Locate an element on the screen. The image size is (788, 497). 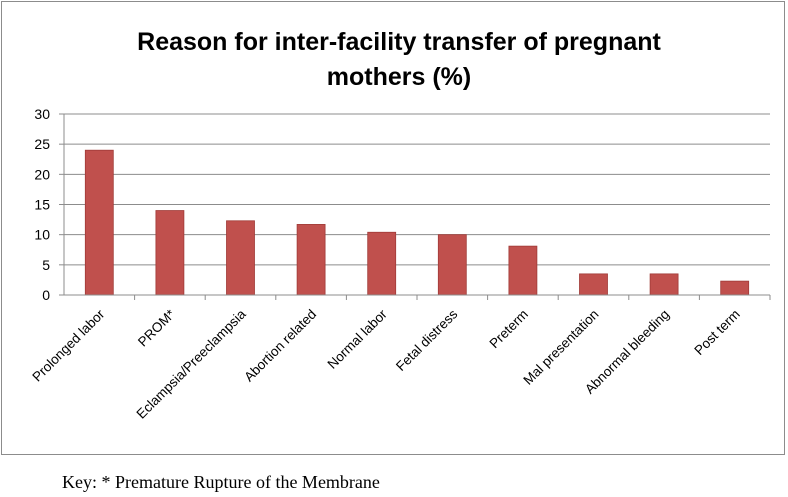
y-tick-labels: 0 5 10 15 20 25 30 is located at coordinates (42, 204).